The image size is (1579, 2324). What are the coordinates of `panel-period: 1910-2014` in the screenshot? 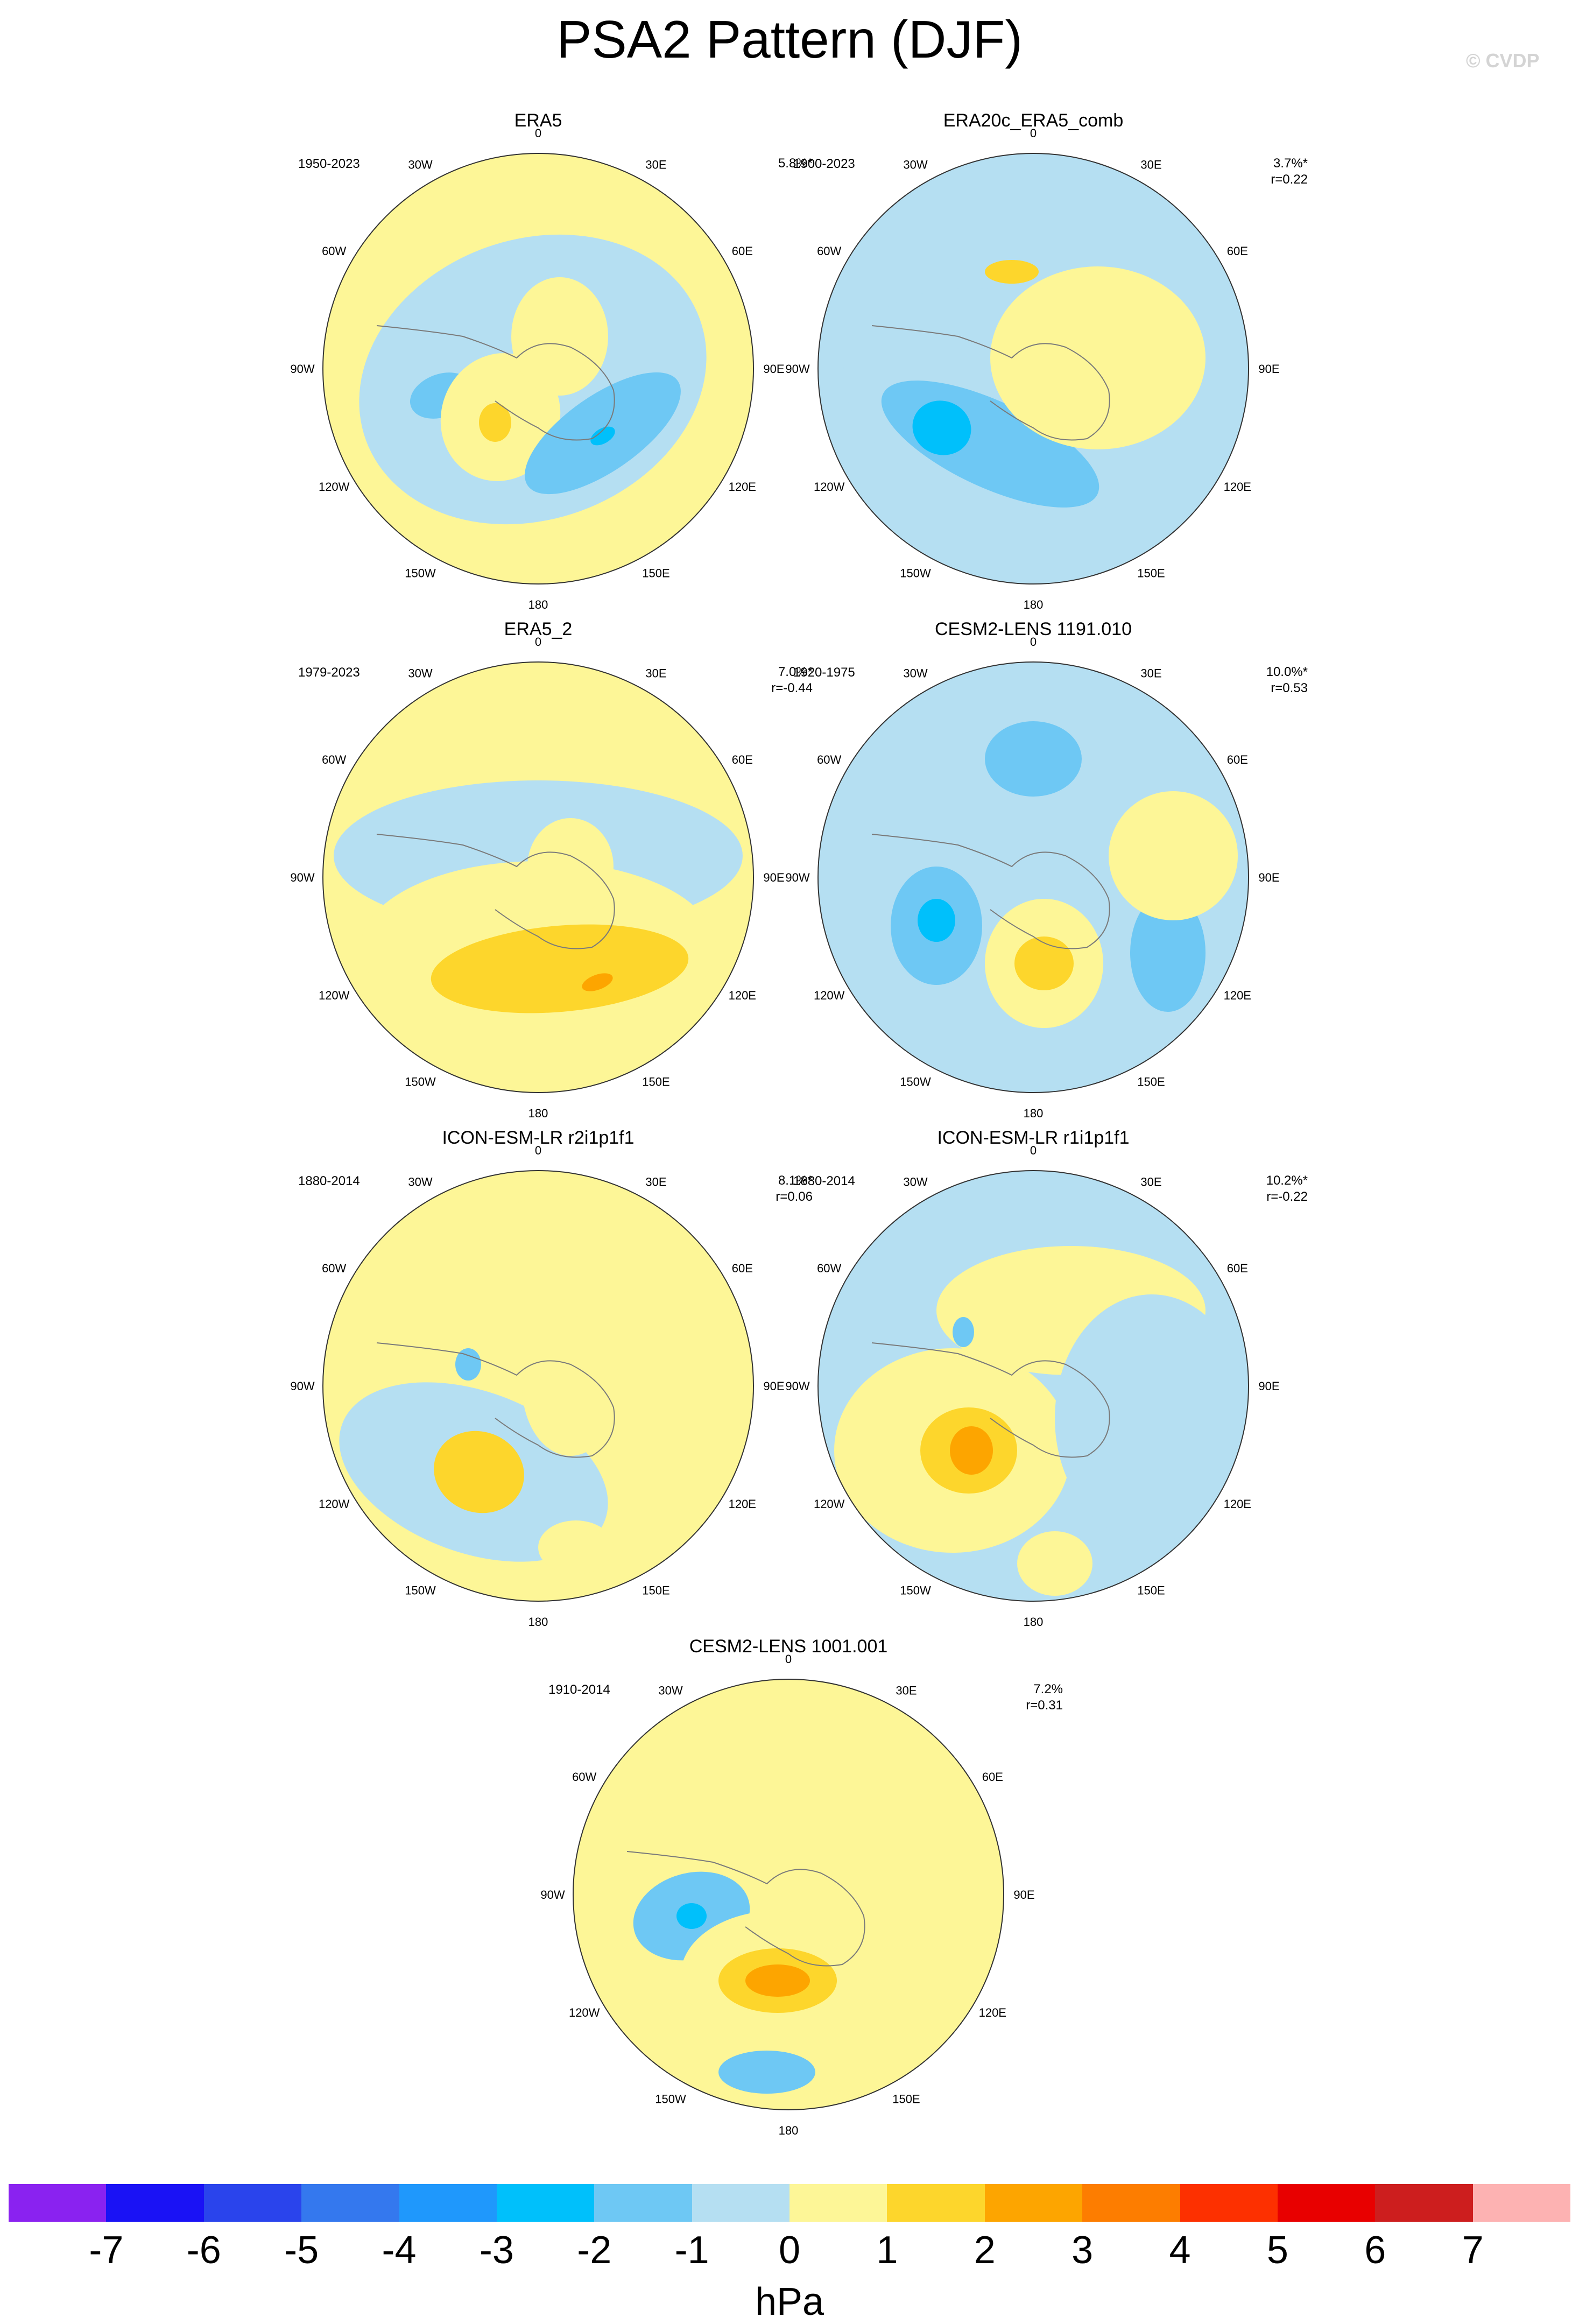 It's located at (579, 1689).